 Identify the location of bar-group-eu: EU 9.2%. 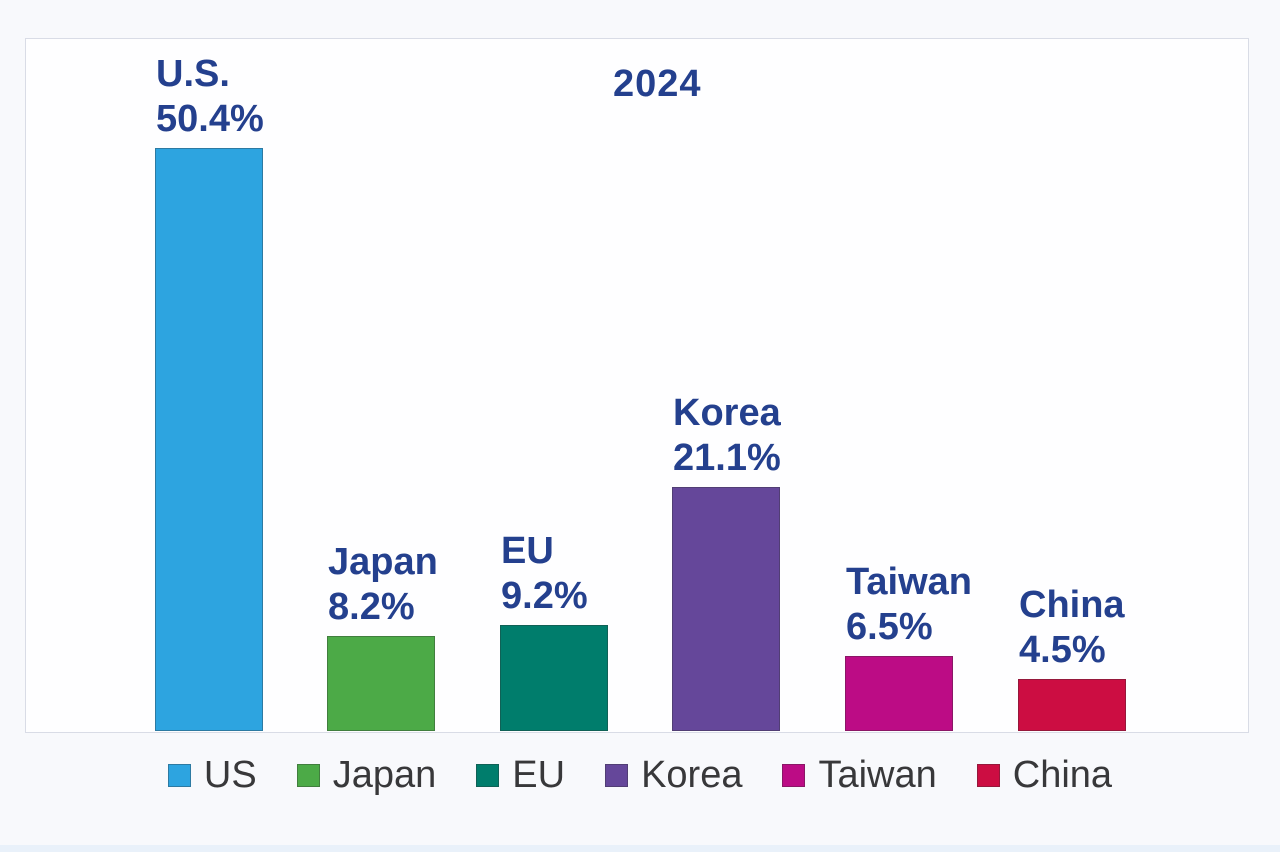
(554, 630).